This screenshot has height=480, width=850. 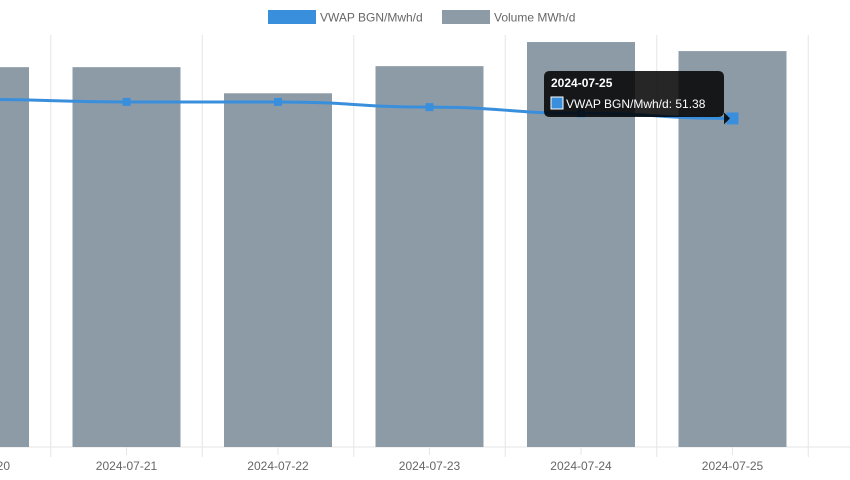 What do you see at coordinates (582, 83) in the screenshot?
I see `tooltip-title: 2024-07-25` at bounding box center [582, 83].